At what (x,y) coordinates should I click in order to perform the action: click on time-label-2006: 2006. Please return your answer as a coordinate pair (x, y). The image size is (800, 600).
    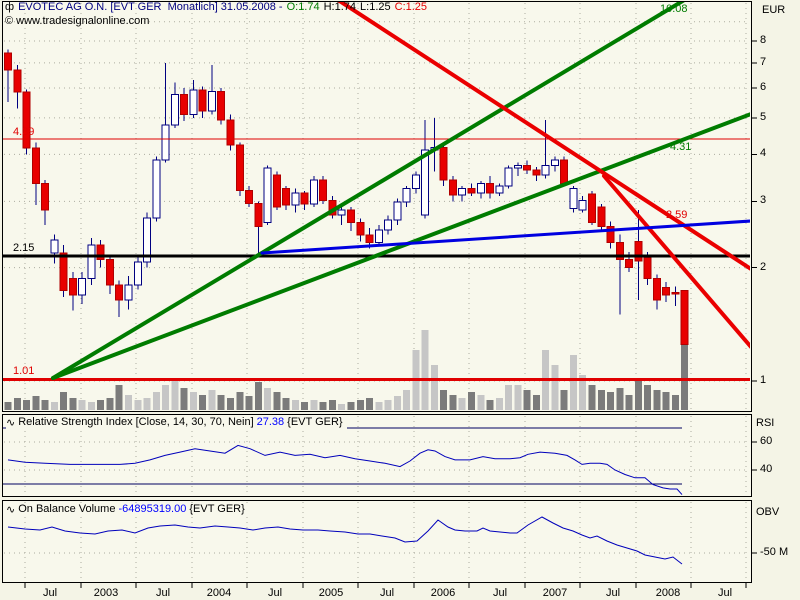
    Looking at the image, I should click on (443, 593).